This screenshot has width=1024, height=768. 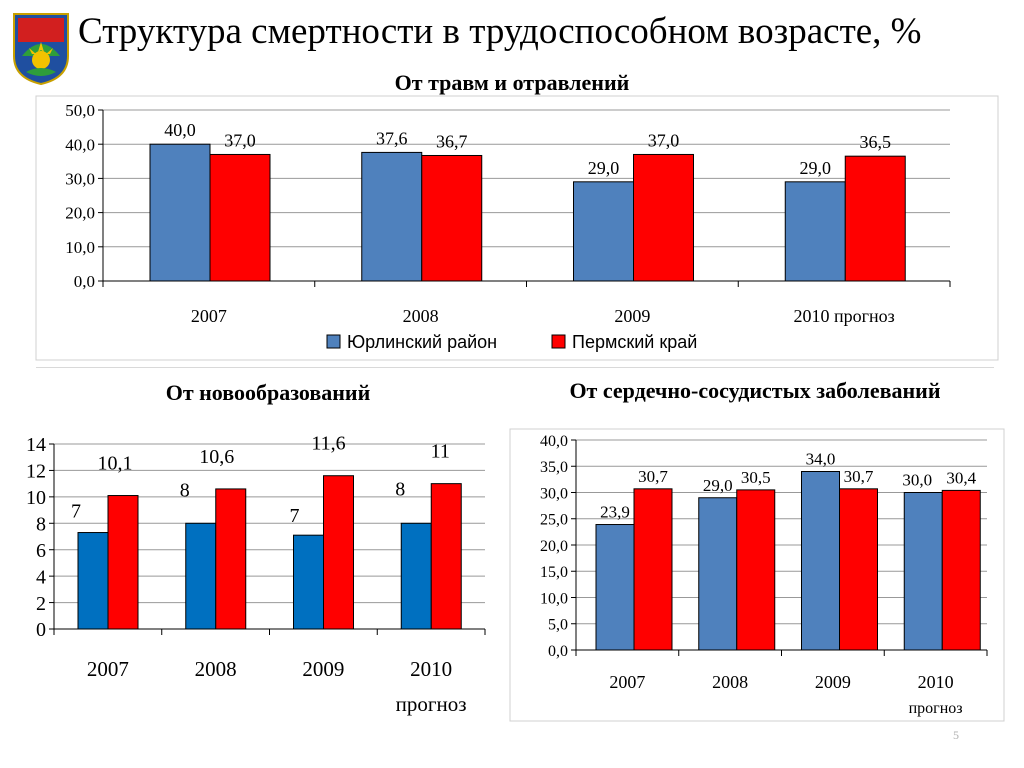 What do you see at coordinates (558, 651) in the screenshot?
I see `y-tick-label-cardio: 0,0` at bounding box center [558, 651].